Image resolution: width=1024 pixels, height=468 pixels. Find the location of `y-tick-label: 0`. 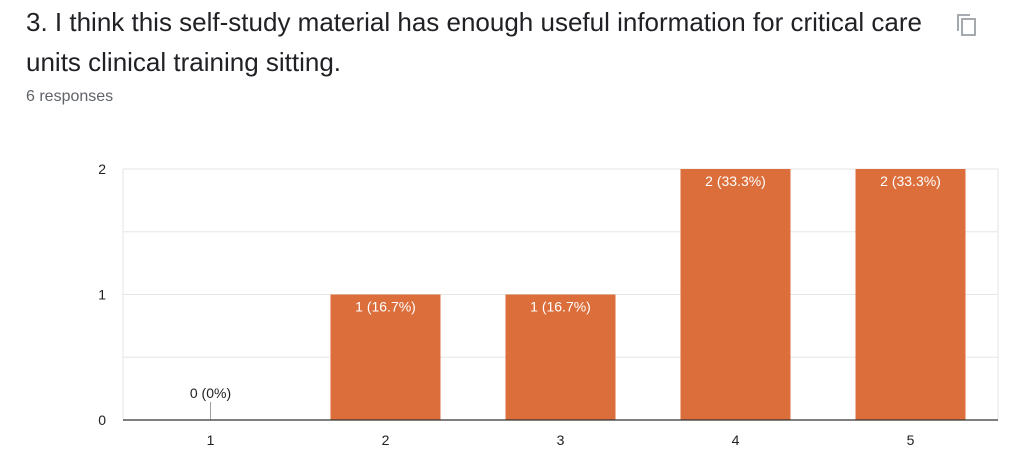

y-tick-label: 0 is located at coordinates (102, 420).